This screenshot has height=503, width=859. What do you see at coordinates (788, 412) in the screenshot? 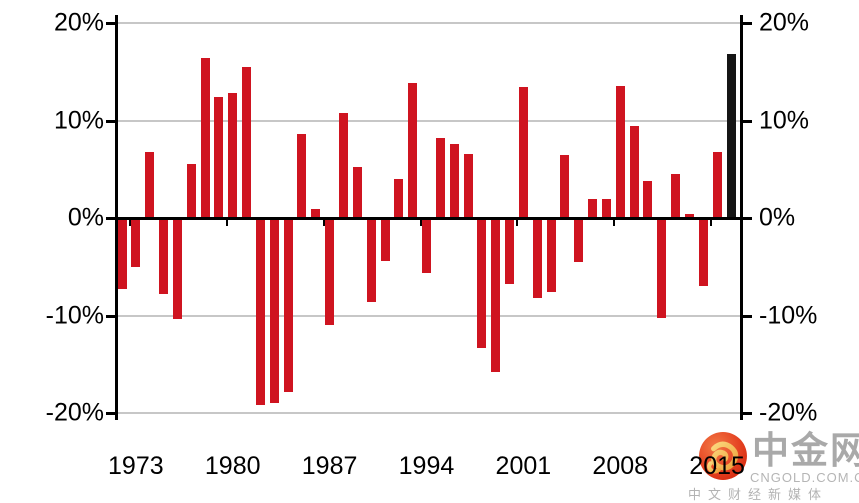
I see `y-tick-label-right: -20%` at bounding box center [788, 412].